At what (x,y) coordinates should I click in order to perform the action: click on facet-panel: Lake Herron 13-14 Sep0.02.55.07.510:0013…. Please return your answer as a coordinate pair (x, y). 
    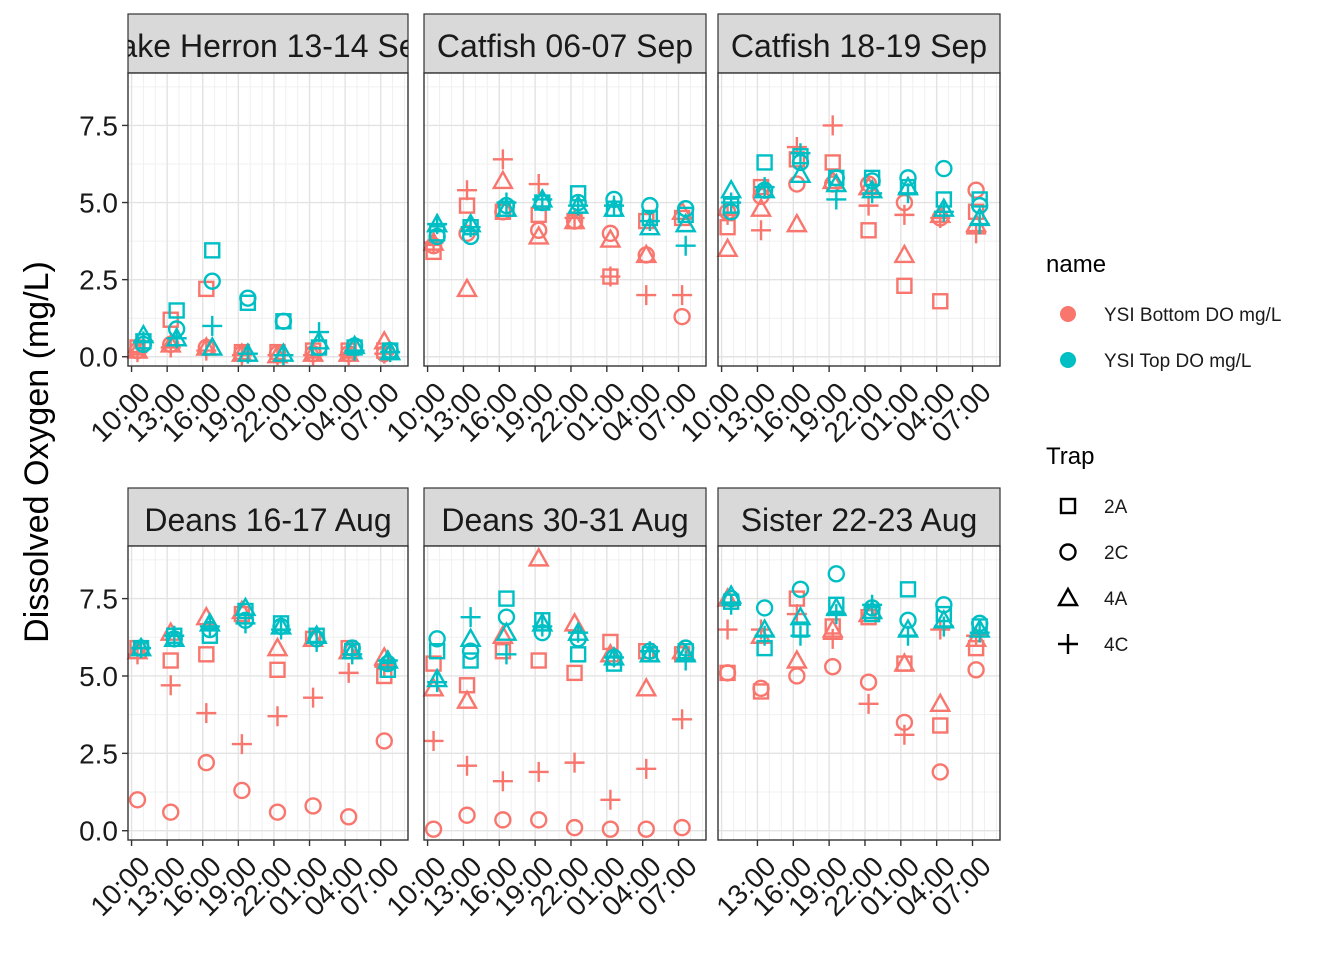
    Looking at the image, I should click on (244, 230).